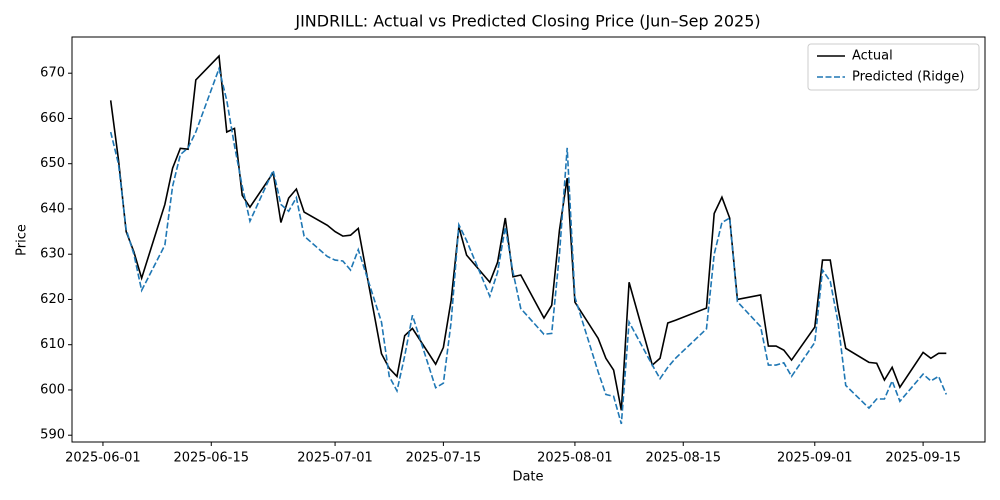 The width and height of the screenshot is (1000, 500). I want to click on y-tick-label: 650, so click(52, 163).